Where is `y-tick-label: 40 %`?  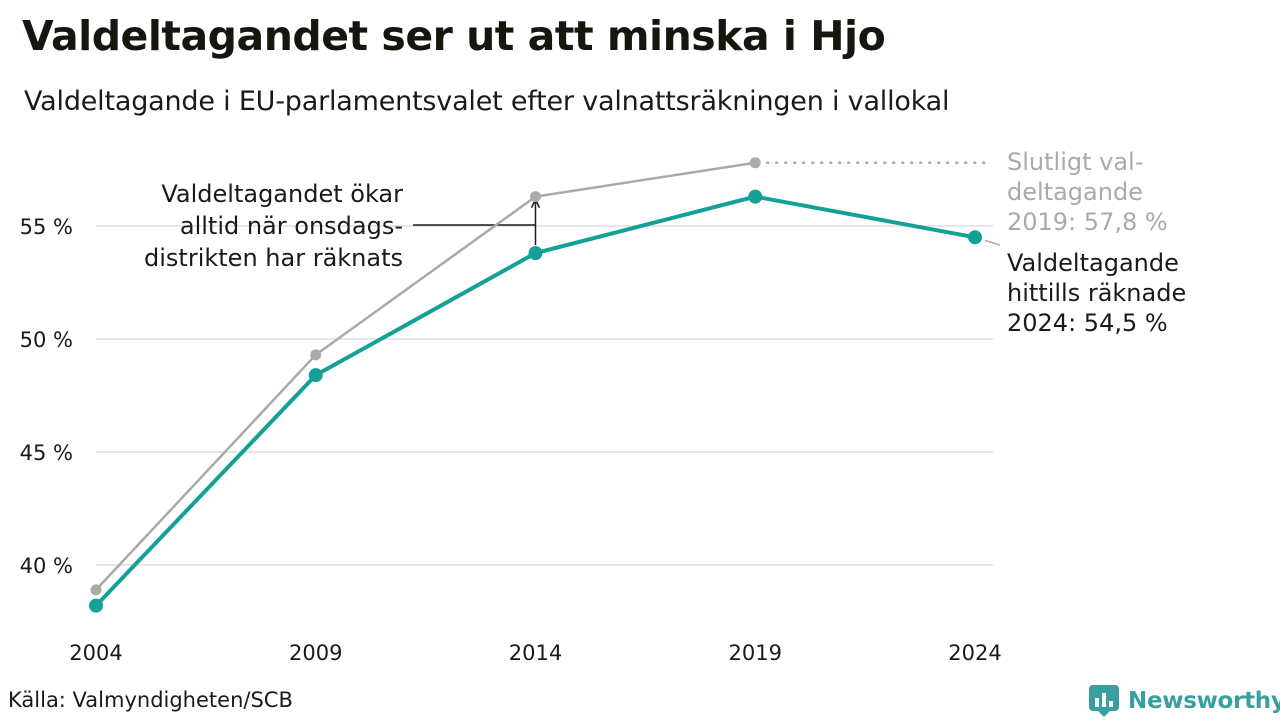 y-tick-label: 40 % is located at coordinates (46, 566).